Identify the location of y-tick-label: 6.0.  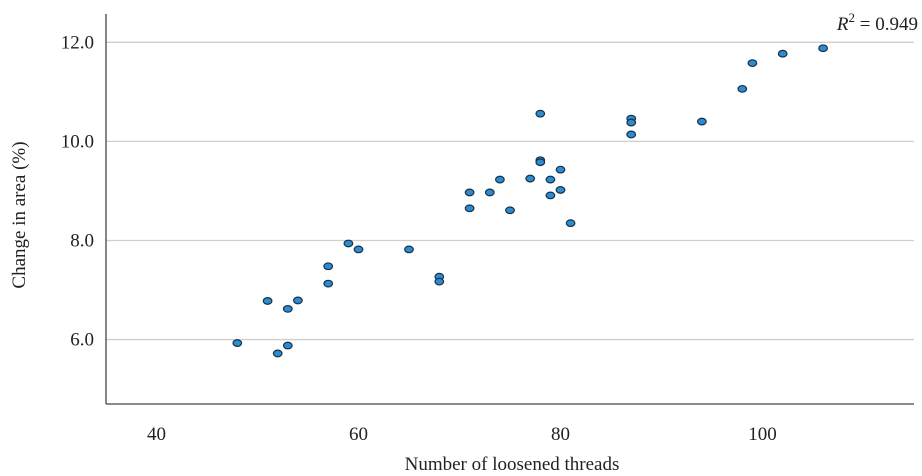
(82, 340).